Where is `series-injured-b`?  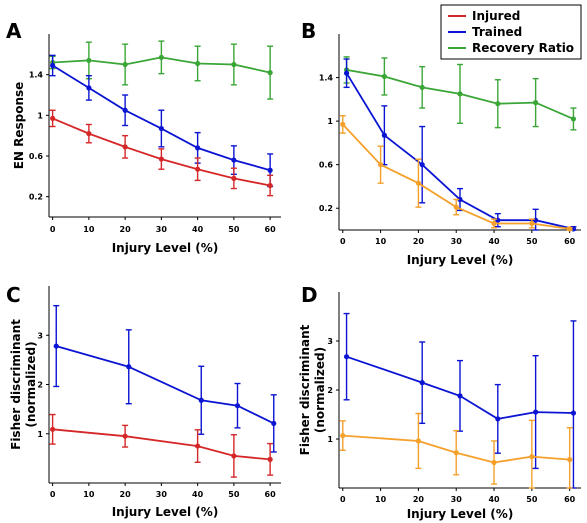 series-injured-b is located at coordinates (456, 173).